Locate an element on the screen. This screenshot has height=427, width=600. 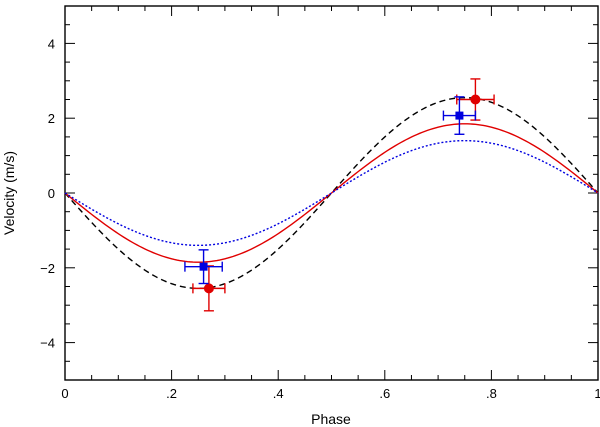
y-tick-label: 0 is located at coordinates (51, 193).